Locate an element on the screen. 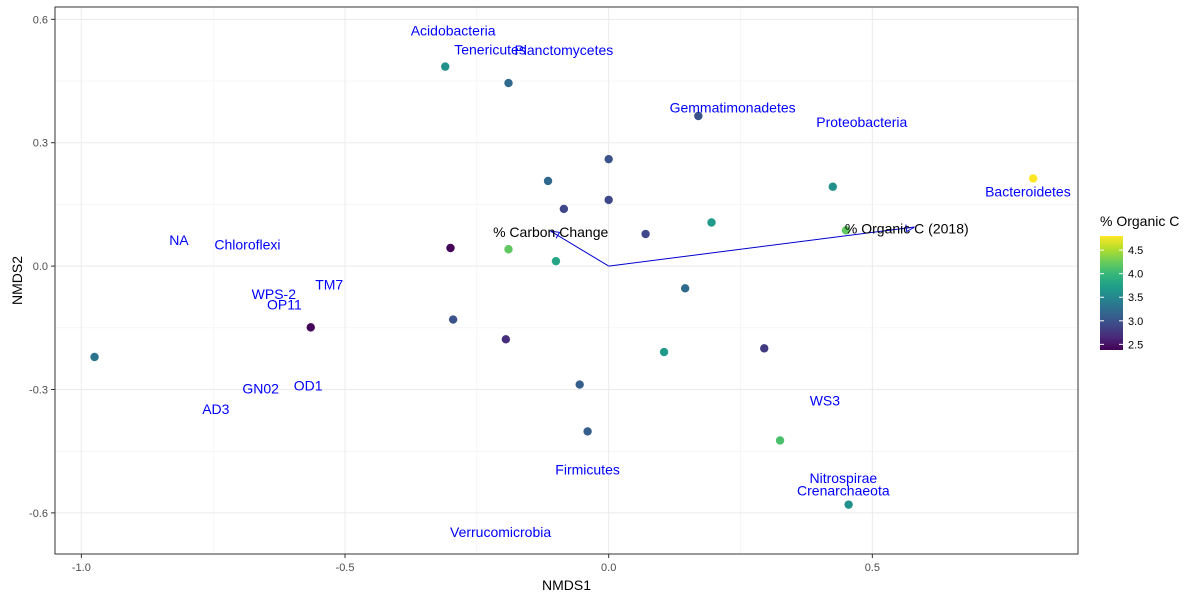 The width and height of the screenshot is (1200, 600). taxon-label: GN02 is located at coordinates (260, 388).